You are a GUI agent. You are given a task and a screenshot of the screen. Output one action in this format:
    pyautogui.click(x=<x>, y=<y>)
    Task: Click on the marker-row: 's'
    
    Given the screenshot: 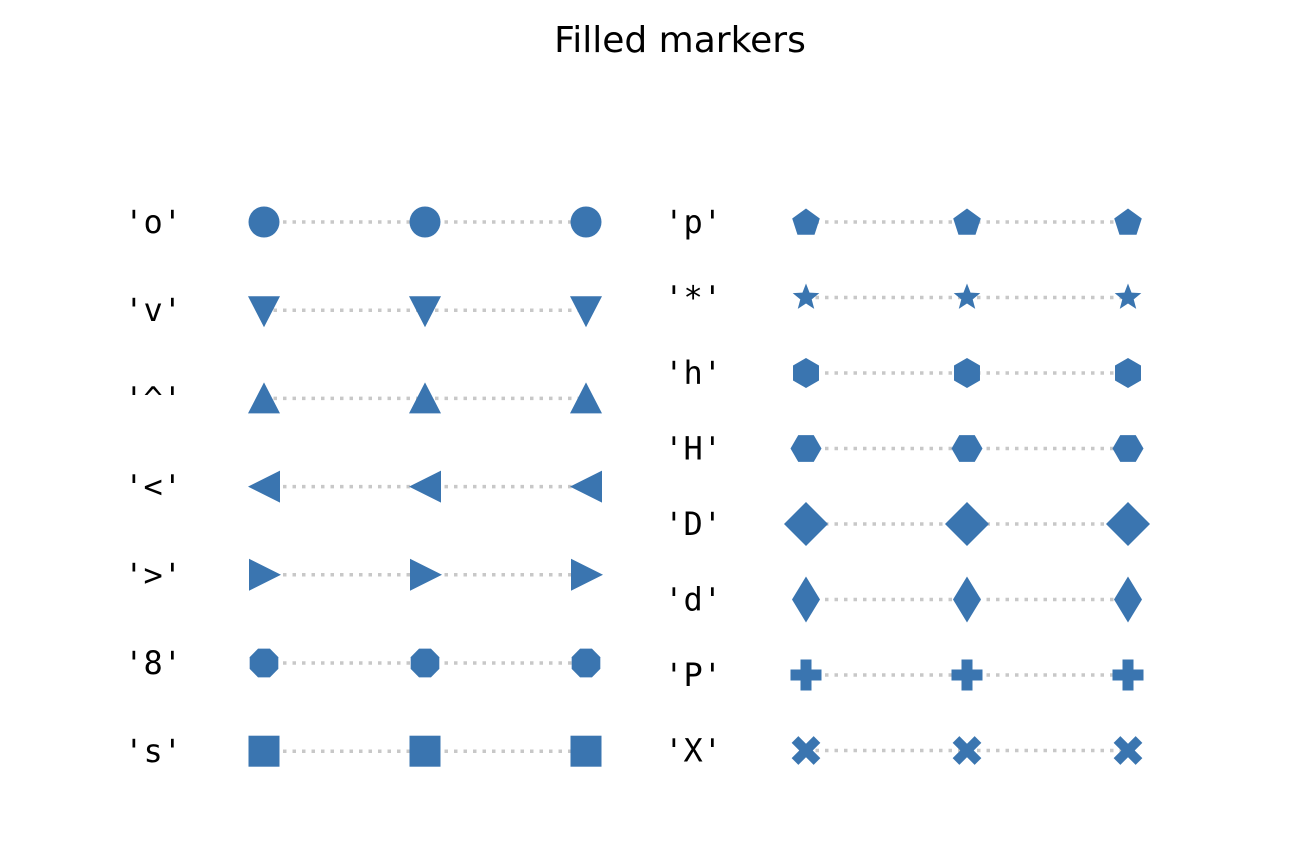 What is the action you would take?
    pyautogui.click(x=363, y=751)
    